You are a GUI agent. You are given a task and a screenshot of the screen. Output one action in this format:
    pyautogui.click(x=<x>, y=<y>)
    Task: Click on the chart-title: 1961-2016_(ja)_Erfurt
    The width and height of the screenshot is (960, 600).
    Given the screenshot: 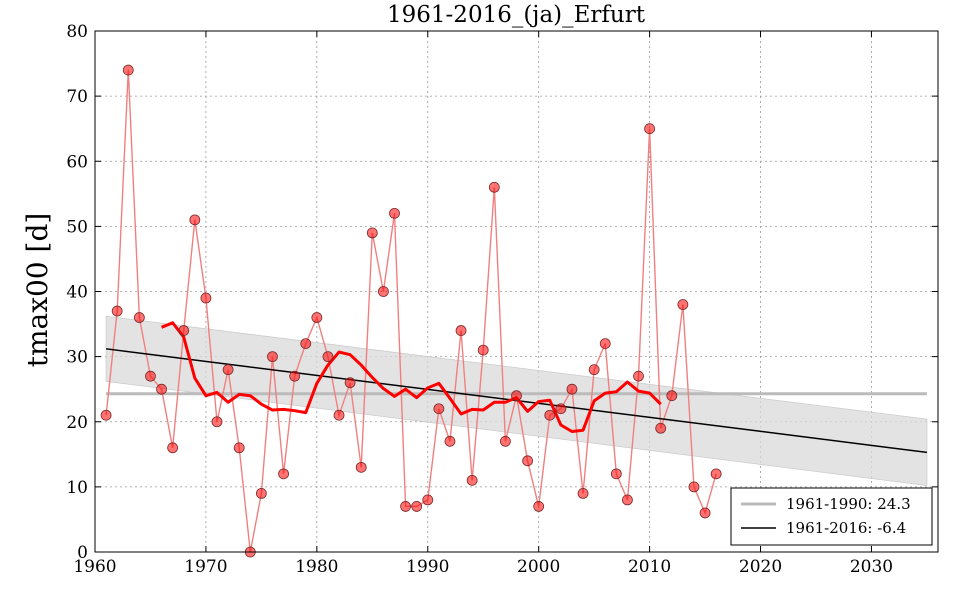 What is the action you would take?
    pyautogui.click(x=516, y=15)
    